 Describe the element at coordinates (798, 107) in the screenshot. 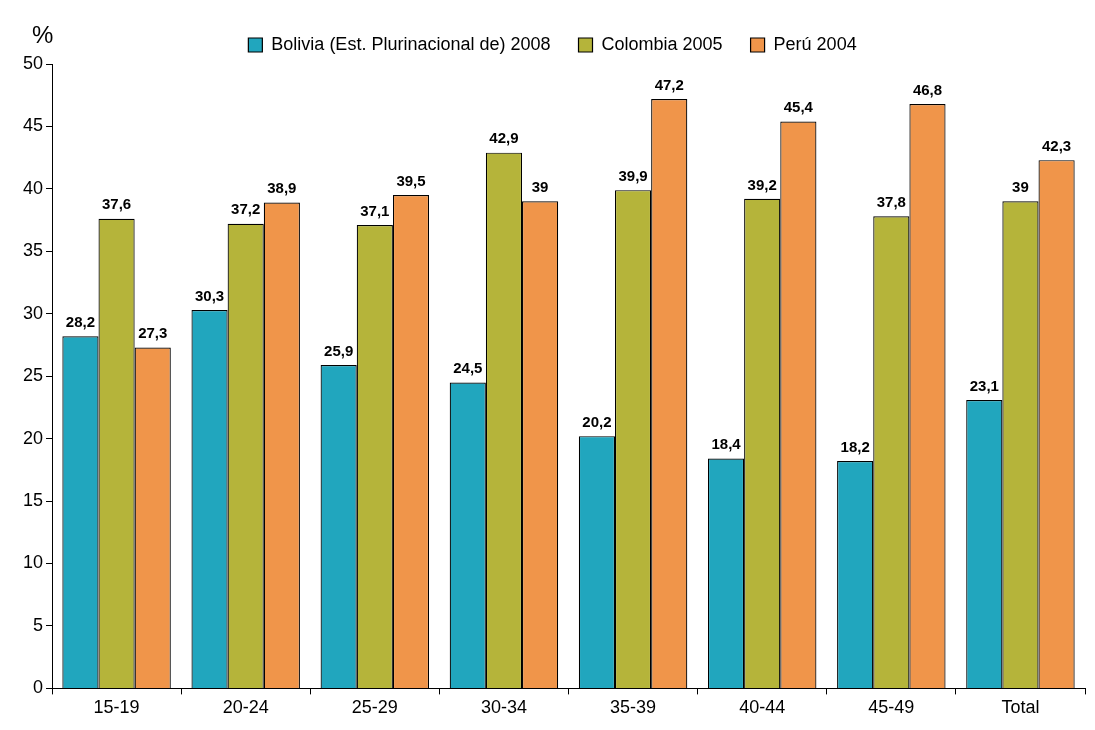

I see `data-label: 45,4` at that location.